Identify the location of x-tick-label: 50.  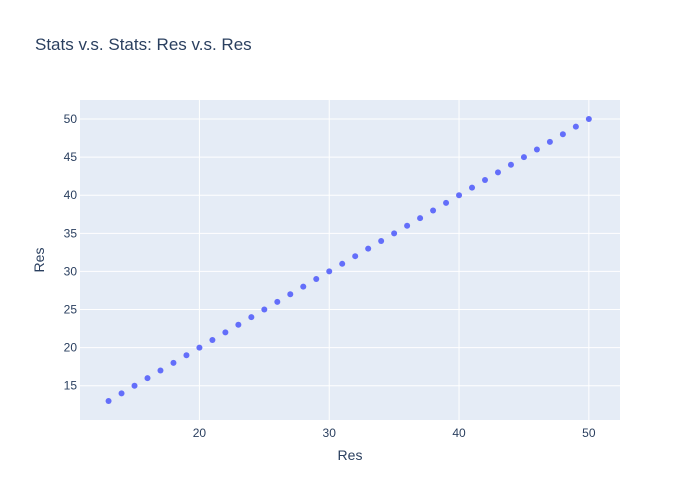
(589, 433).